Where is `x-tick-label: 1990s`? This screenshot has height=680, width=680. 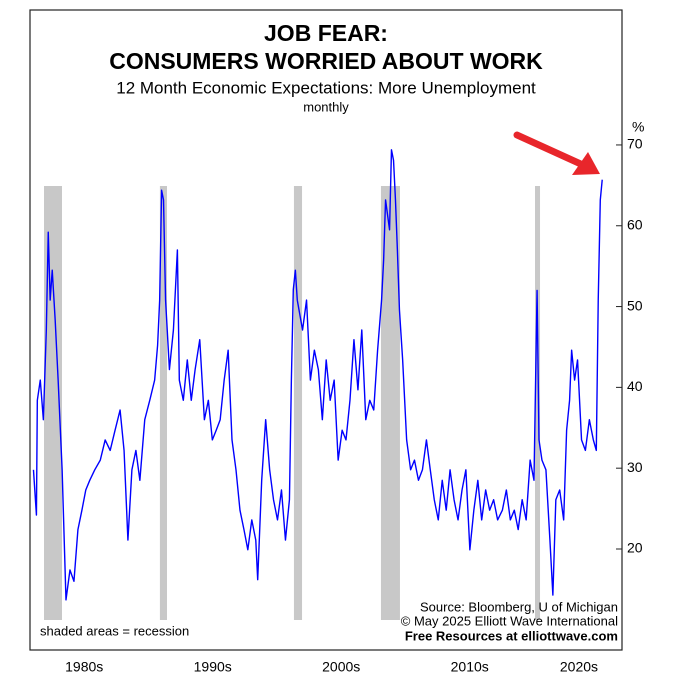
x-tick-label: 1990s is located at coordinates (213, 667).